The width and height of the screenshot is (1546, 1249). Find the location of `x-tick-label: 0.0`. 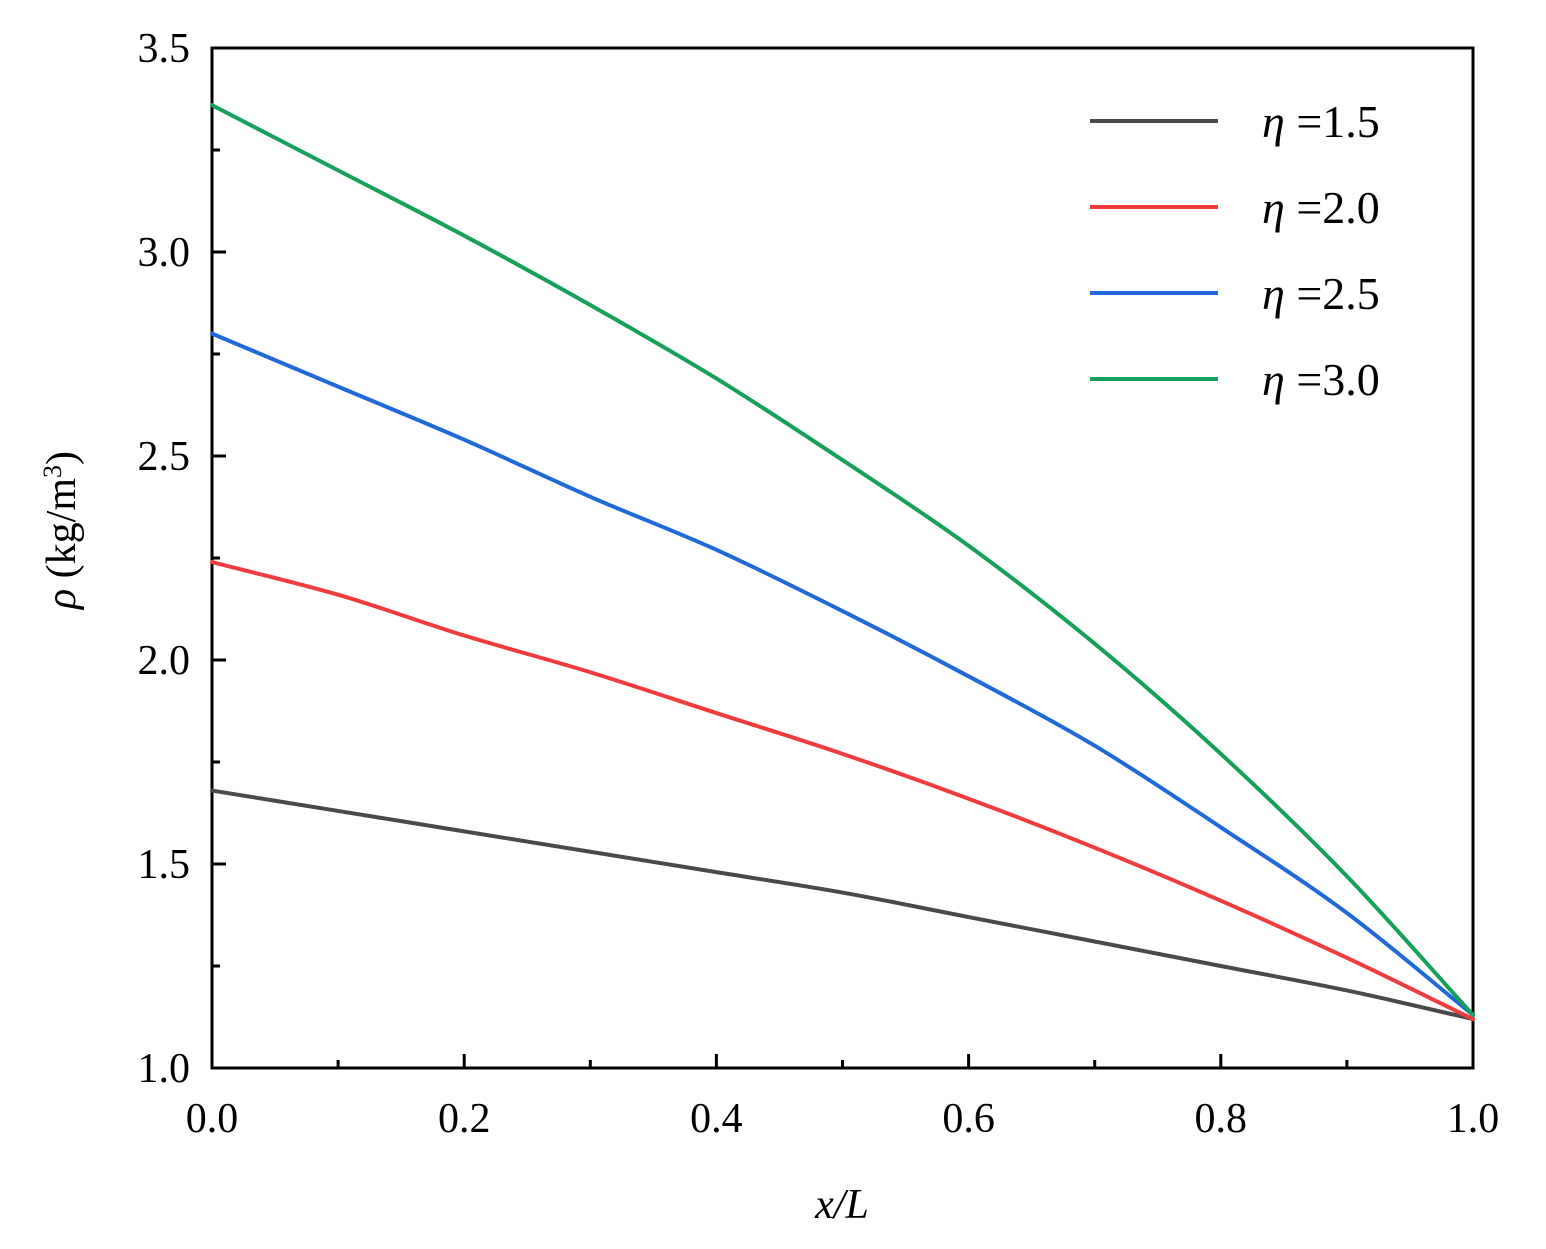

x-tick-label: 0.0 is located at coordinates (212, 1119).